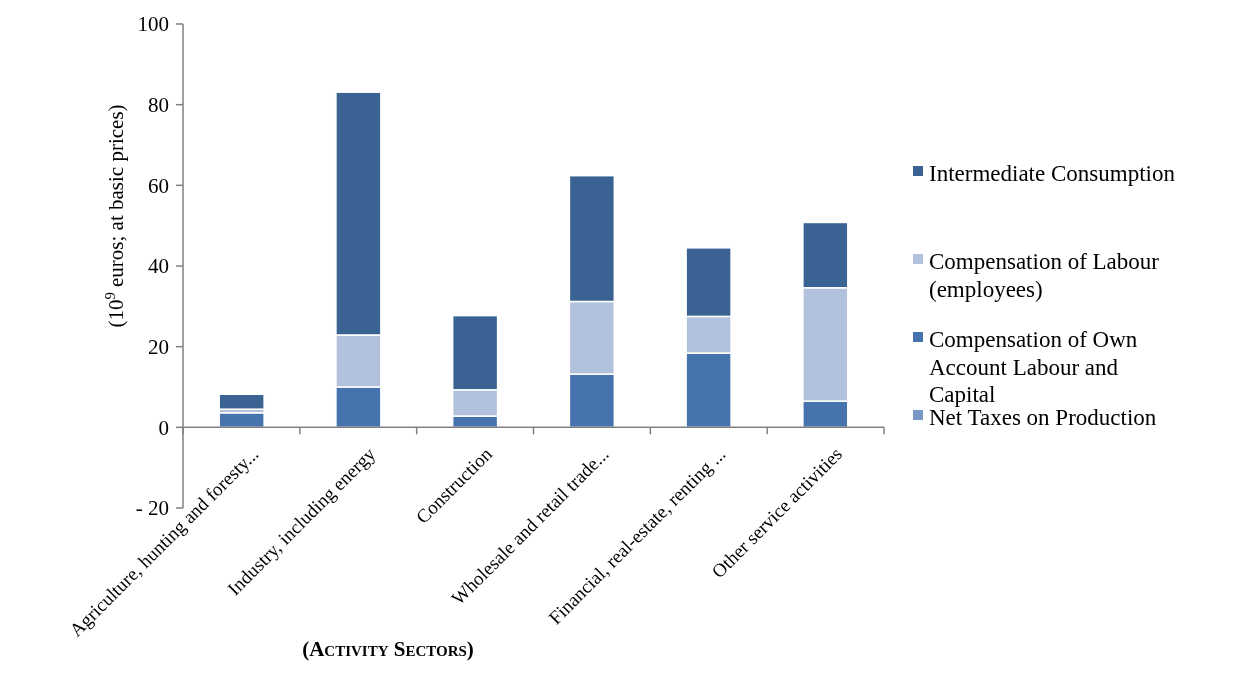  What do you see at coordinates (158, 266) in the screenshot?
I see `y-tick-label: 40` at bounding box center [158, 266].